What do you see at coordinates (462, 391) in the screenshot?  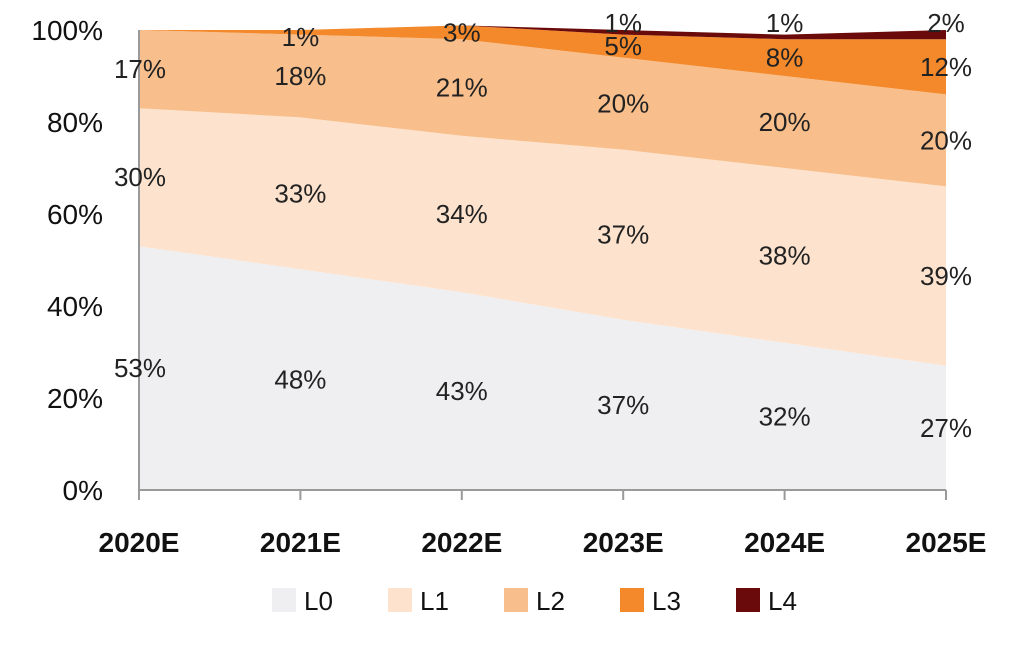 I see `data-label-l0: 43%` at bounding box center [462, 391].